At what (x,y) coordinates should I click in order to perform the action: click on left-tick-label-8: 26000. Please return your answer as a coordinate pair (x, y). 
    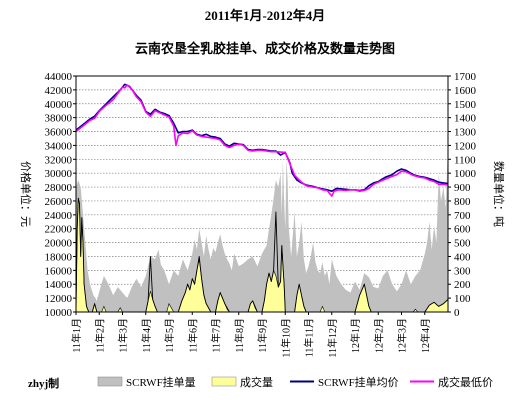
    Looking at the image, I should click on (59, 202).